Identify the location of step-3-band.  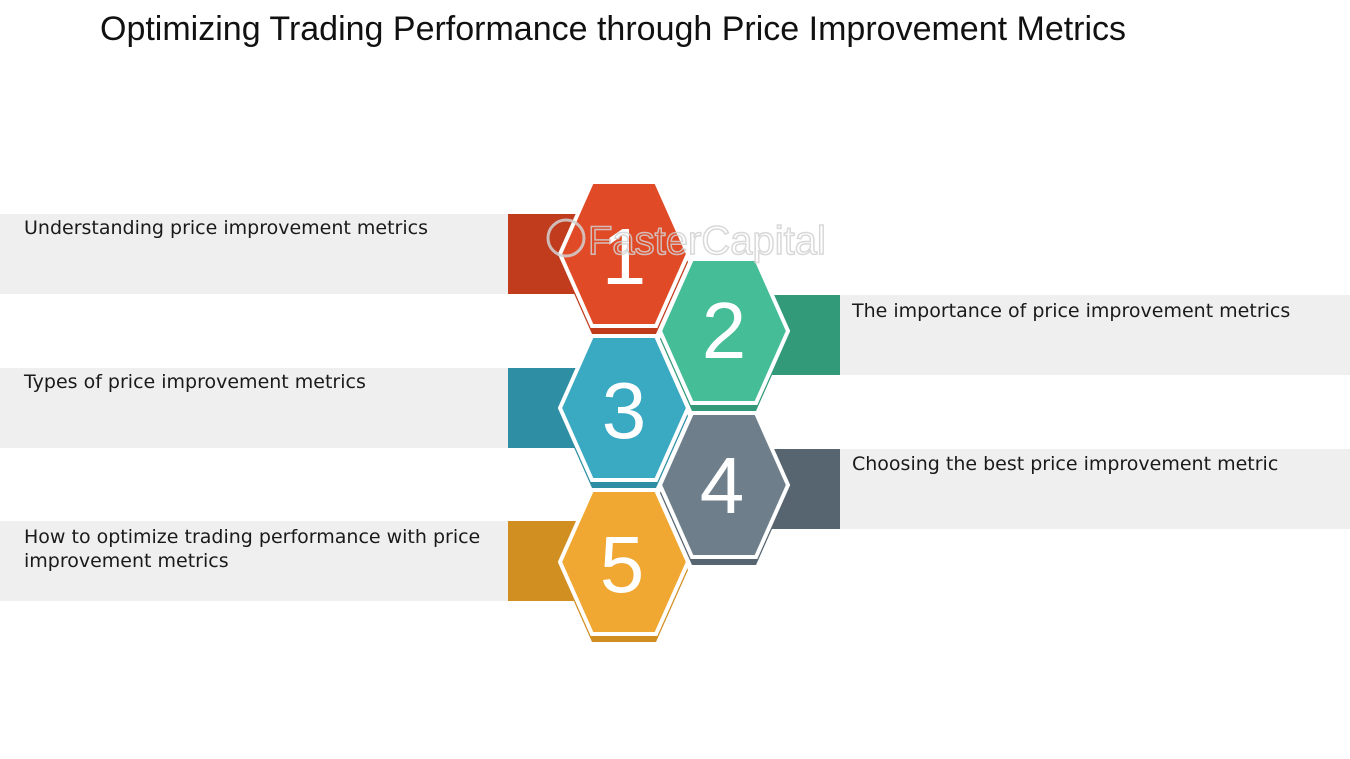
(255, 408).